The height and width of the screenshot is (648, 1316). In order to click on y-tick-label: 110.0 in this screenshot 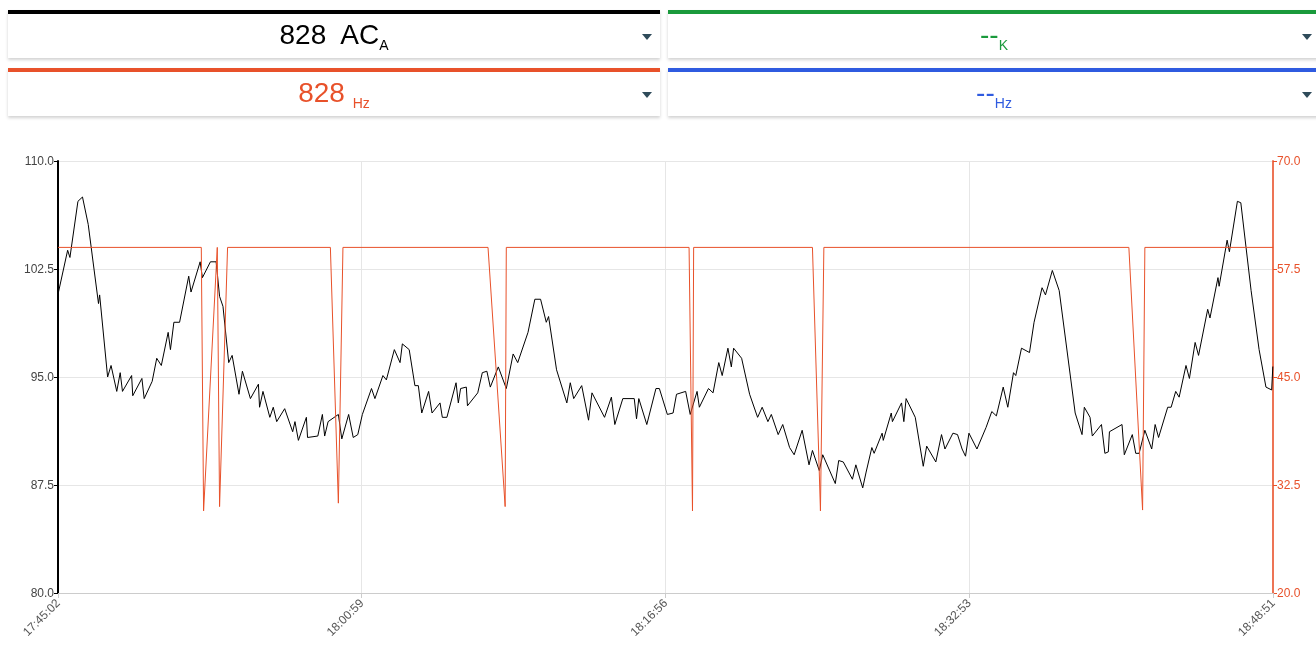, I will do `click(39, 161)`.